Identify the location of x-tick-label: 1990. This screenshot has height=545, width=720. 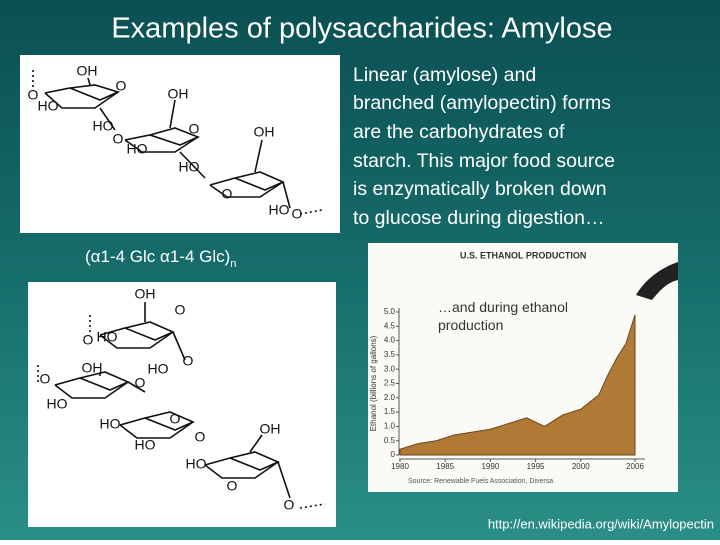
(490, 466).